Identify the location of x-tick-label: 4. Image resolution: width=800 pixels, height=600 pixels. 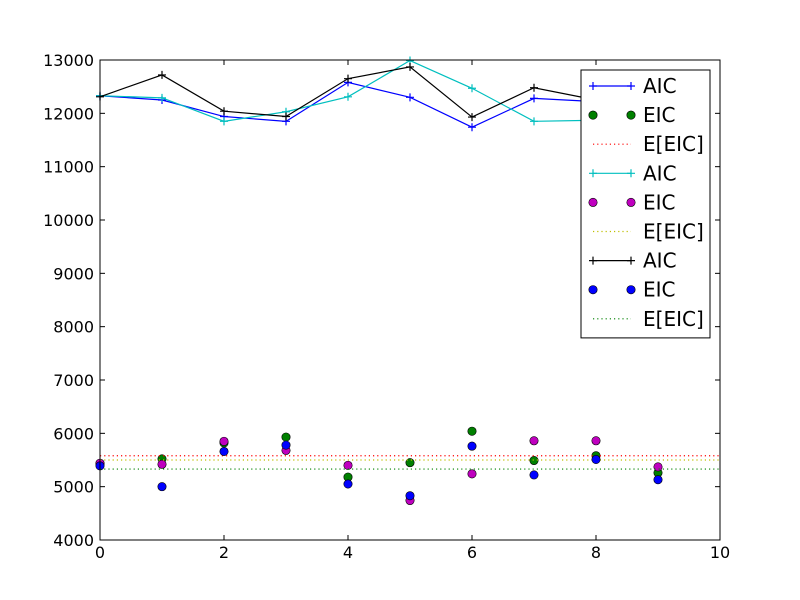
(348, 552).